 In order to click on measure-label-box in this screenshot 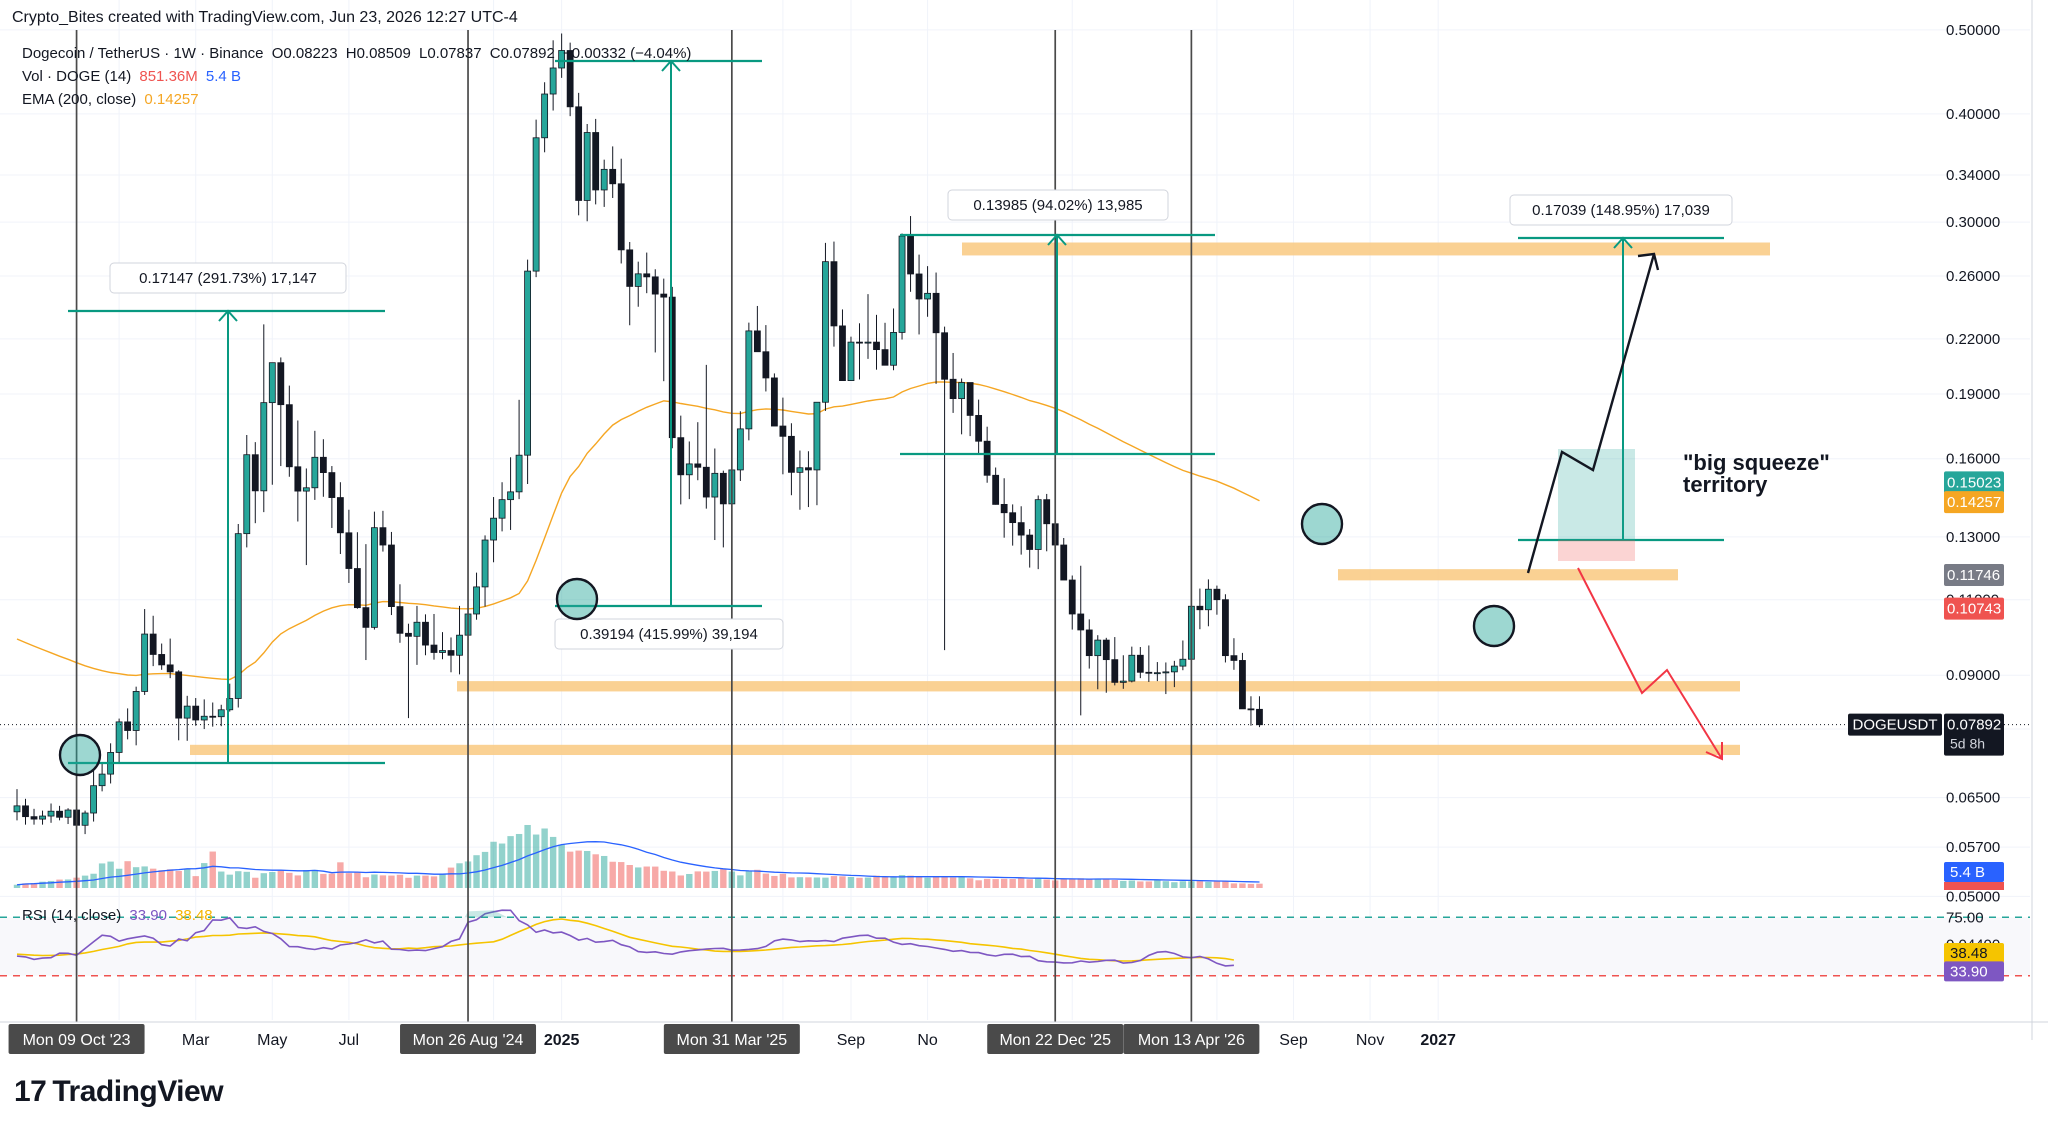, I will do `click(669, 634)`.